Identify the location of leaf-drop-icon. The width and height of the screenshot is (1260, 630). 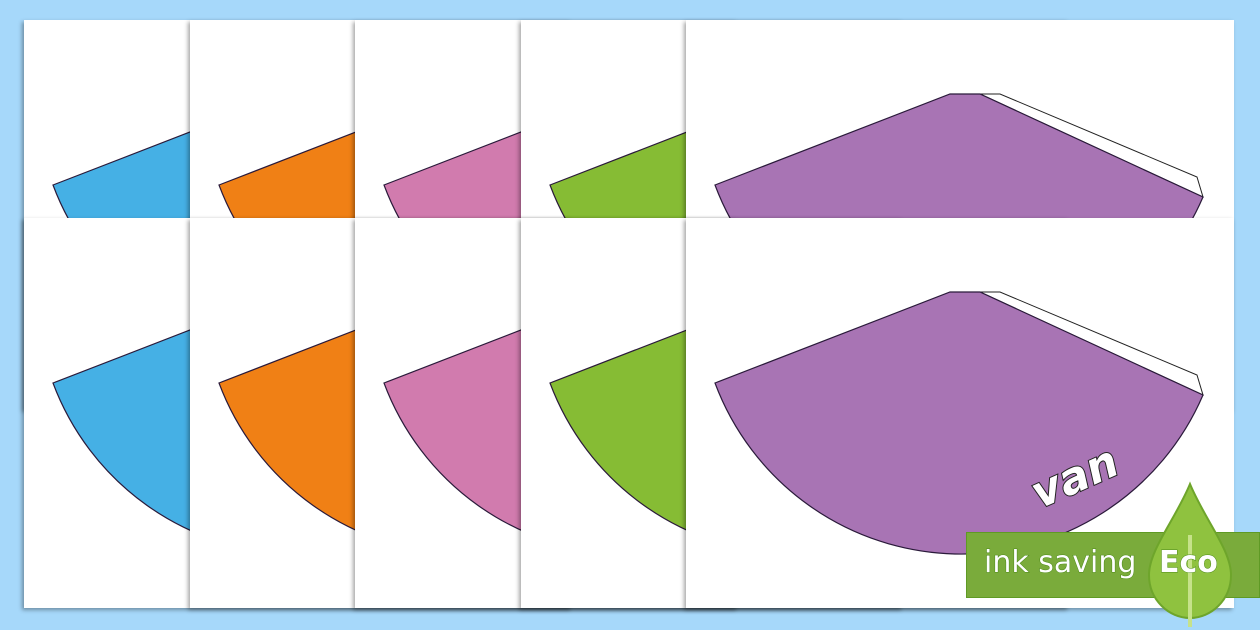
(1190, 554).